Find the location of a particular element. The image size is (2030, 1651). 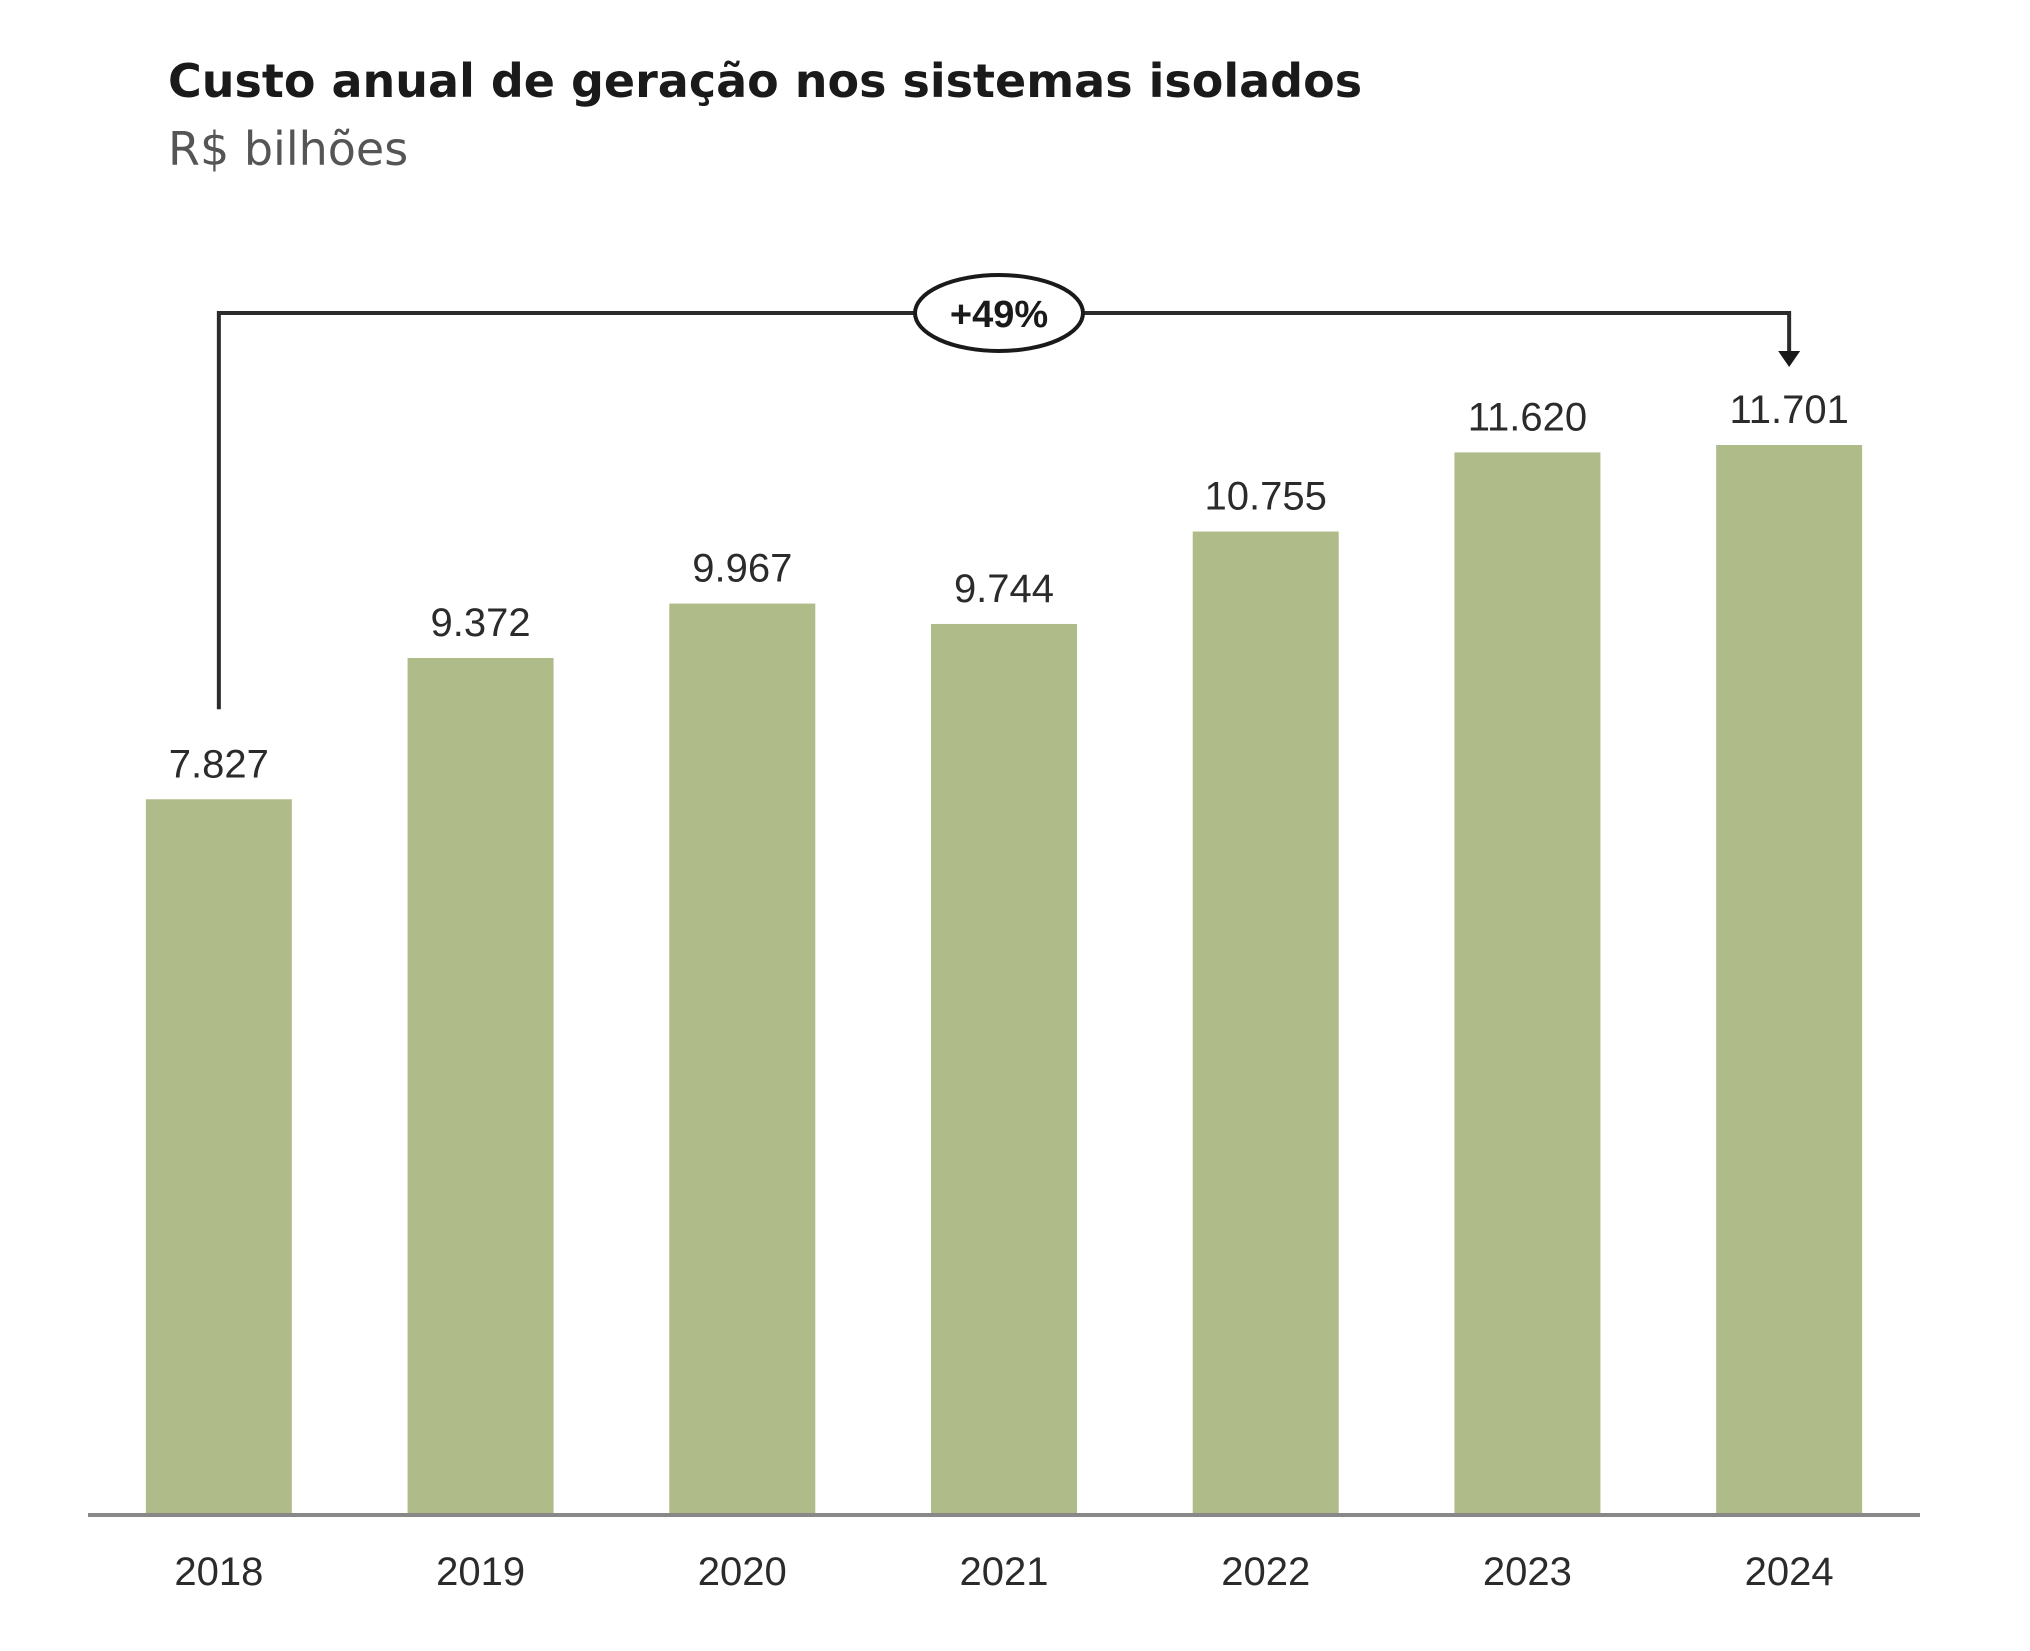

bar-2018 is located at coordinates (218, 1157).